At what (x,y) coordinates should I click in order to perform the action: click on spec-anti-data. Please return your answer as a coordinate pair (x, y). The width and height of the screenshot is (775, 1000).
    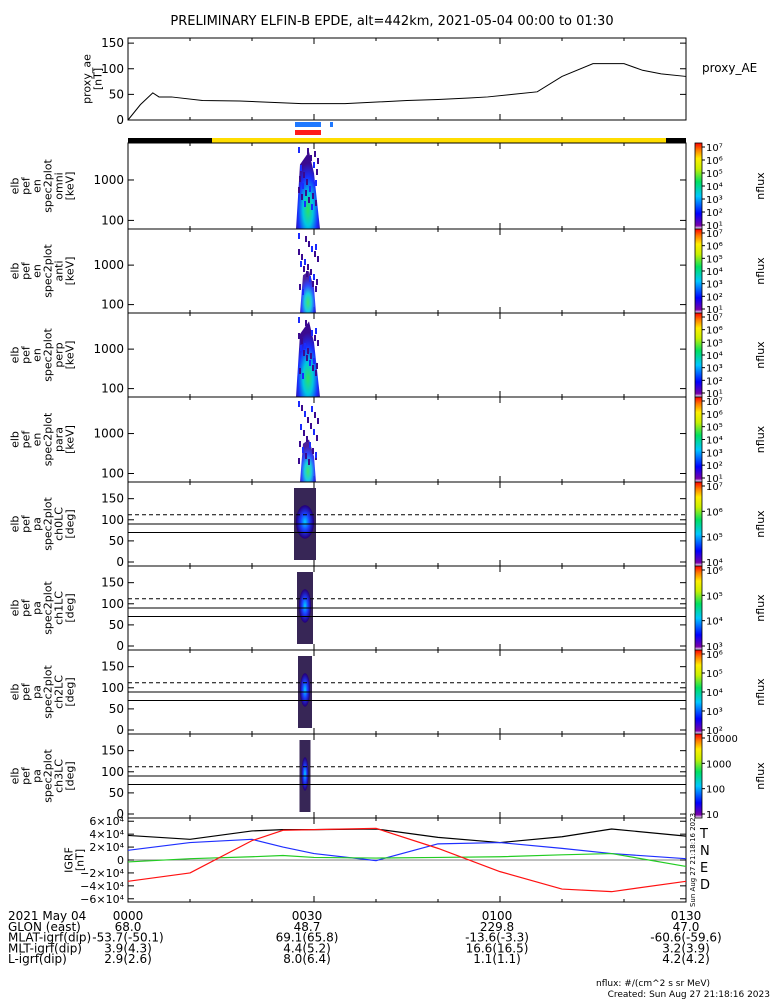
    Looking at the image, I should click on (308, 273).